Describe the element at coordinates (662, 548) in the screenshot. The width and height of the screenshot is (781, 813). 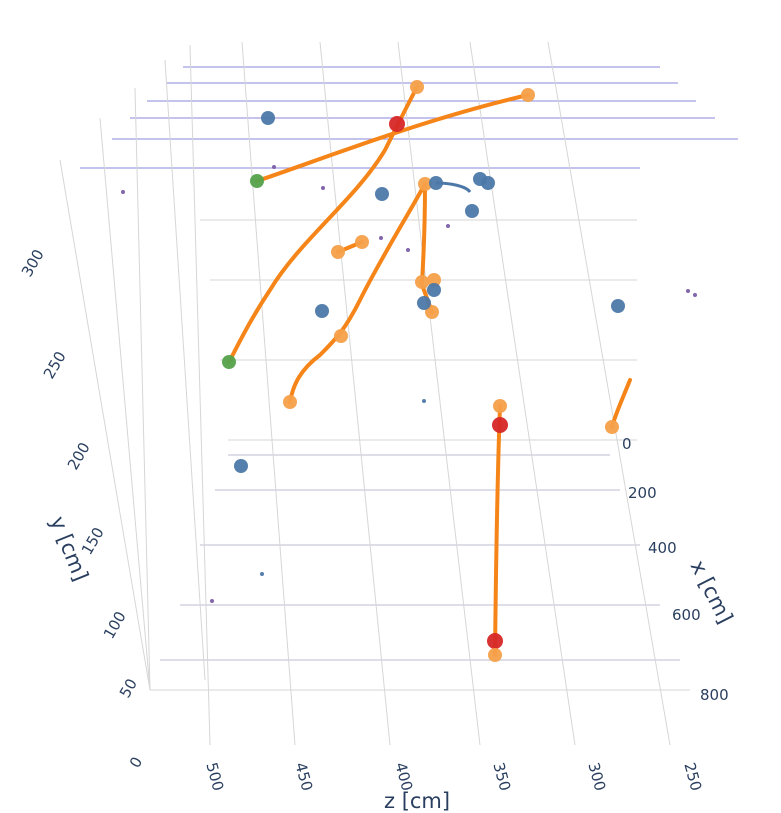
I see `x-tick-label: 400` at that location.